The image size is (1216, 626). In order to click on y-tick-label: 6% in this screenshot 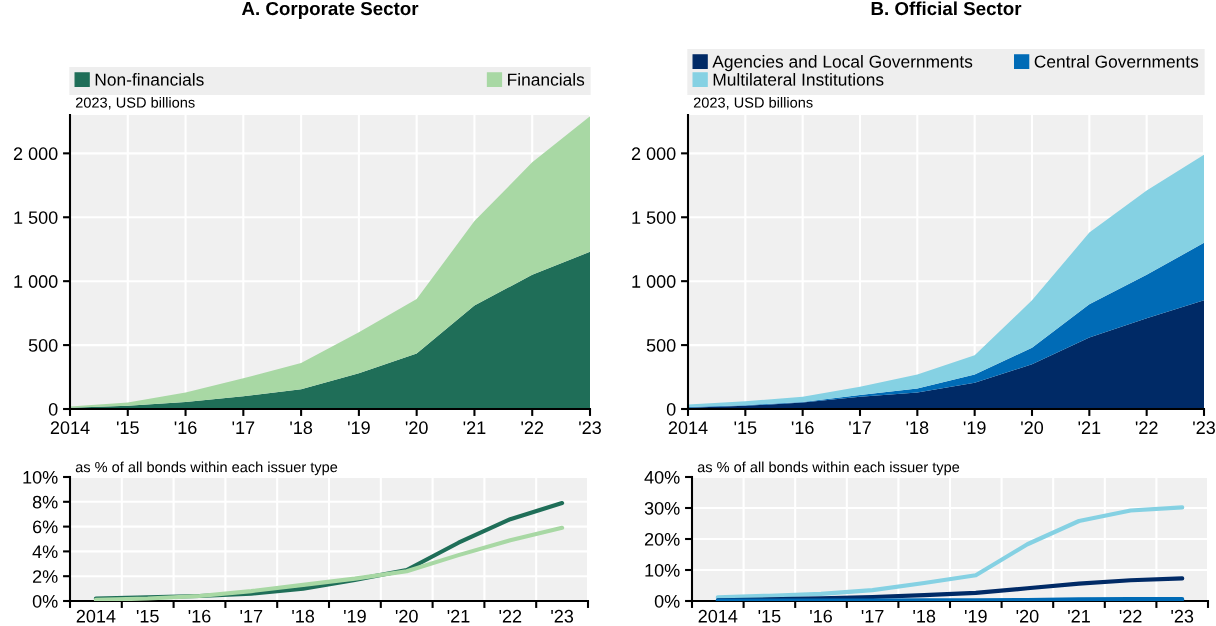, I will do `click(45, 527)`.